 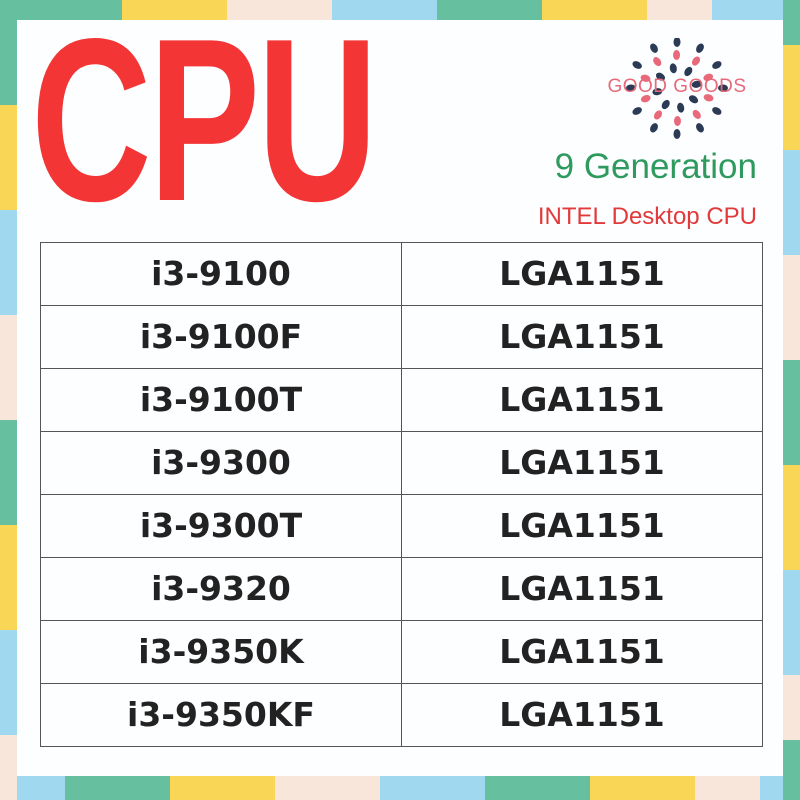 I want to click on subtitle: INTEL Desktop CPU, so click(x=647, y=216).